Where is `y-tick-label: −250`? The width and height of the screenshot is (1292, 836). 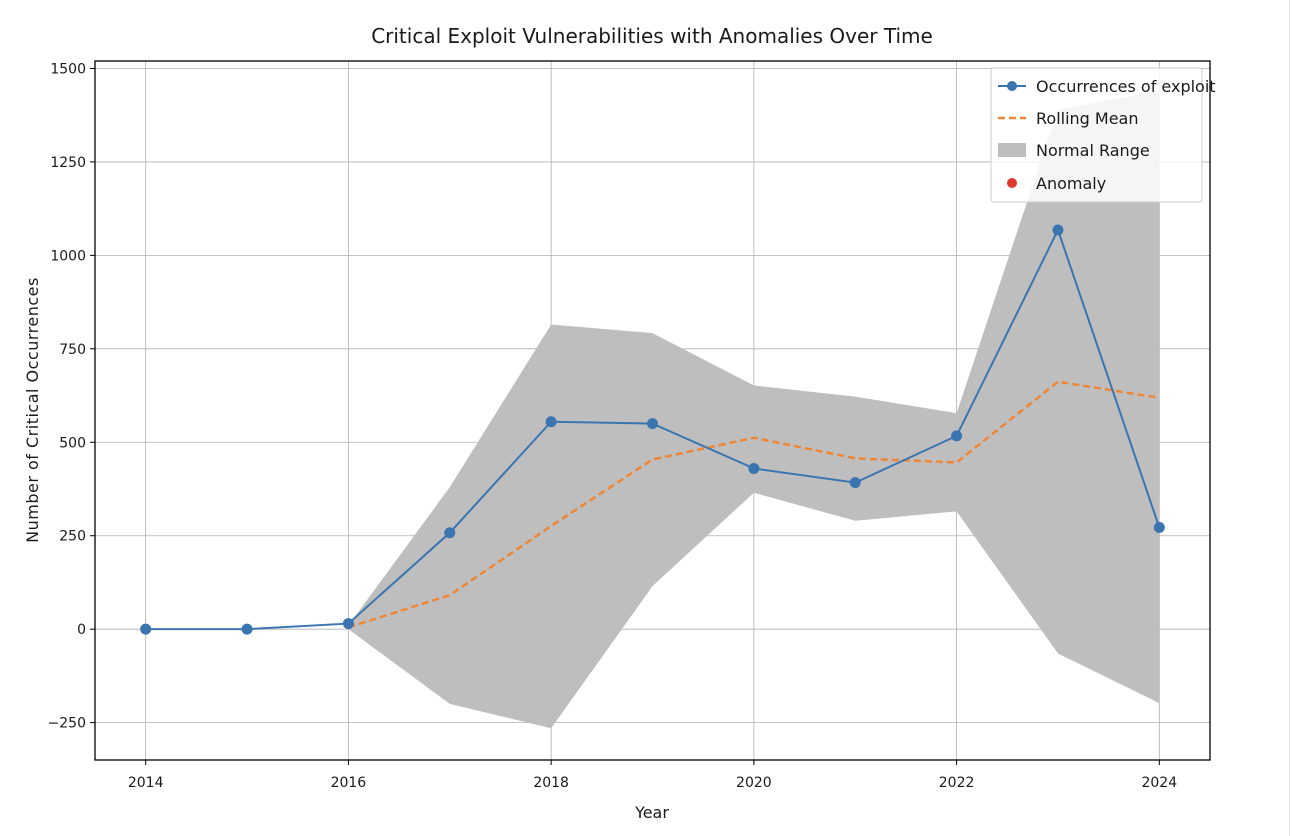 y-tick-label: −250 is located at coordinates (67, 724).